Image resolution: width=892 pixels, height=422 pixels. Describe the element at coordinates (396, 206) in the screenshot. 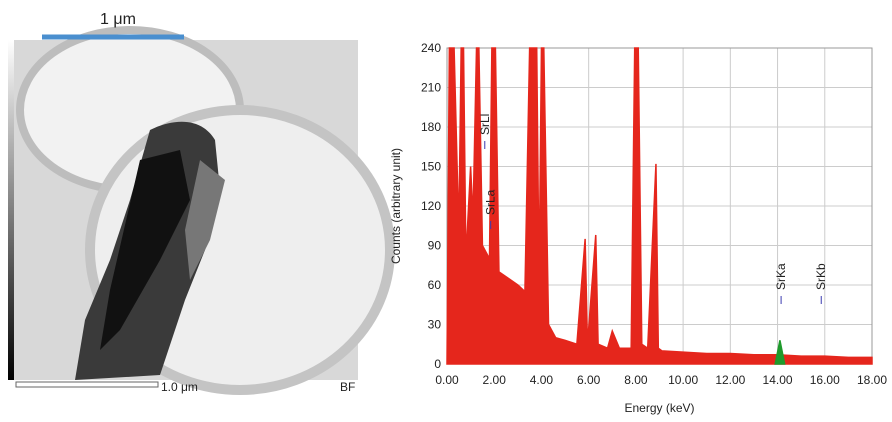

I see `y-axis-label: Counts (arbitrary unit)` at that location.